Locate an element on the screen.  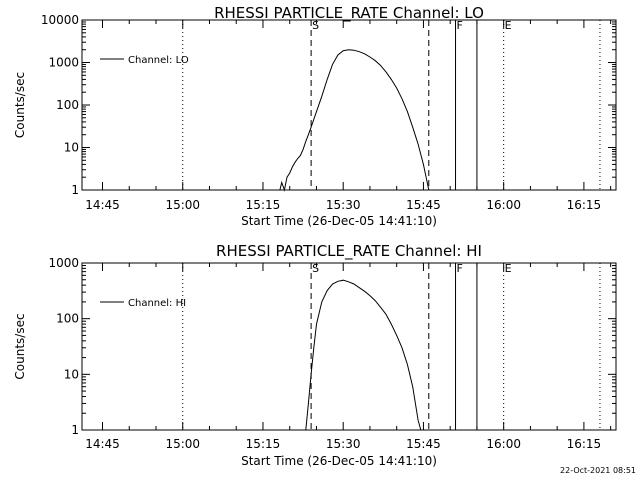
y-tick-label: 10000 is located at coordinates (60, 20).